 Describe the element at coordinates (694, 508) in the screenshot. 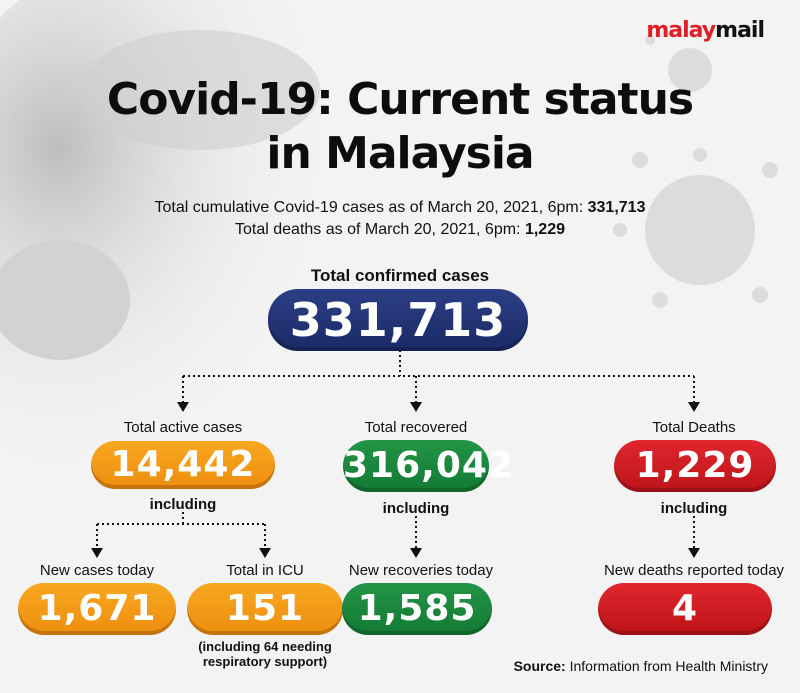

I see `deaths-including-label: including` at that location.